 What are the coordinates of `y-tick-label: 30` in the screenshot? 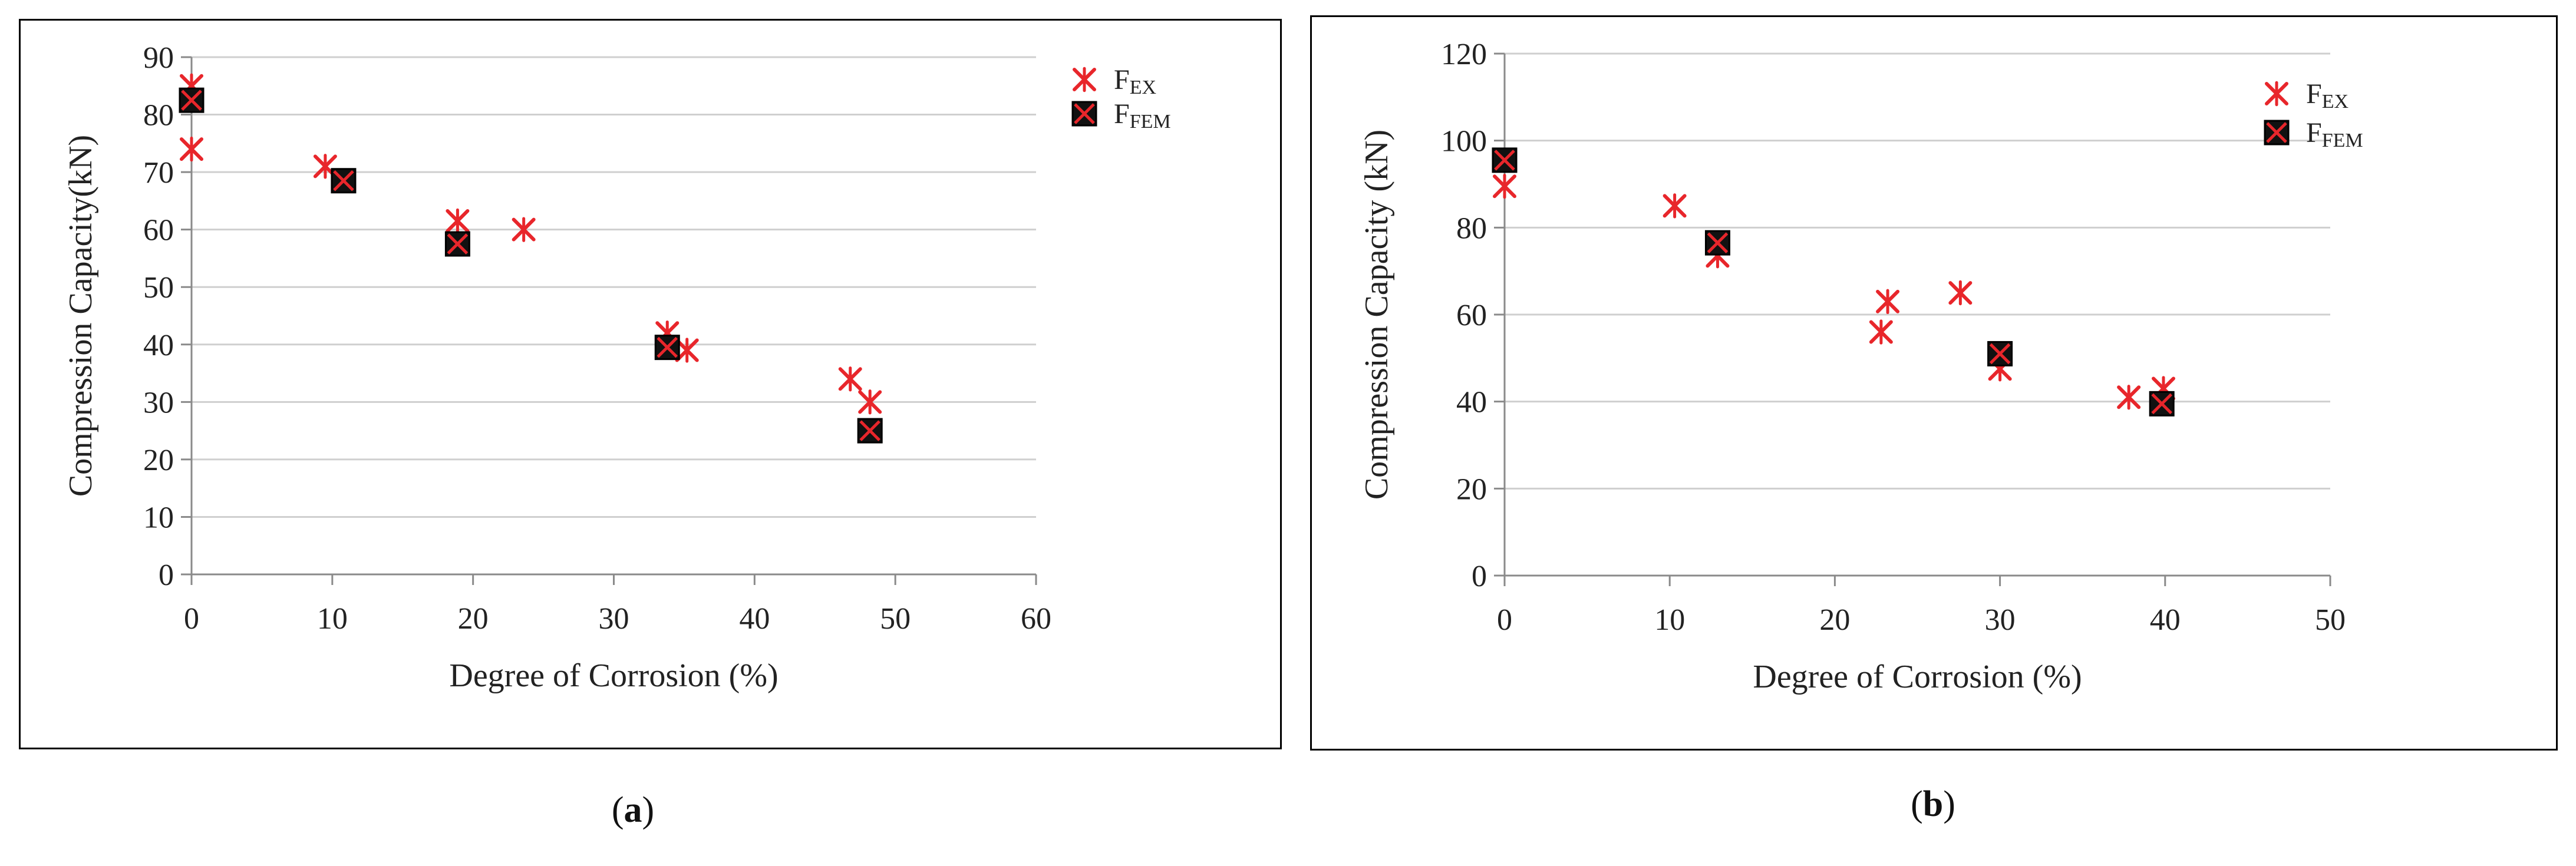 It's located at (159, 403).